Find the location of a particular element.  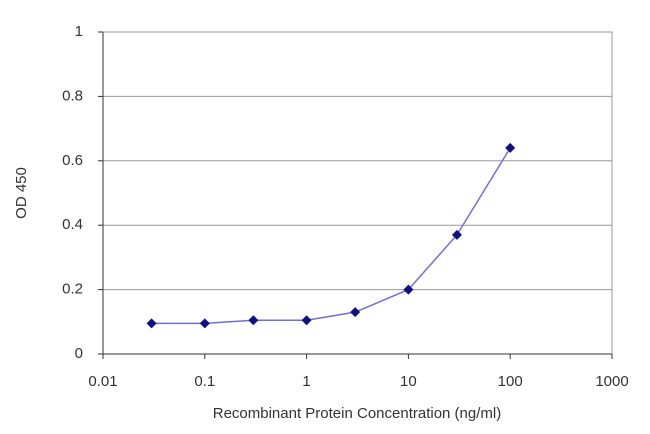

y-tick-label: 0.4 is located at coordinates (72, 224).